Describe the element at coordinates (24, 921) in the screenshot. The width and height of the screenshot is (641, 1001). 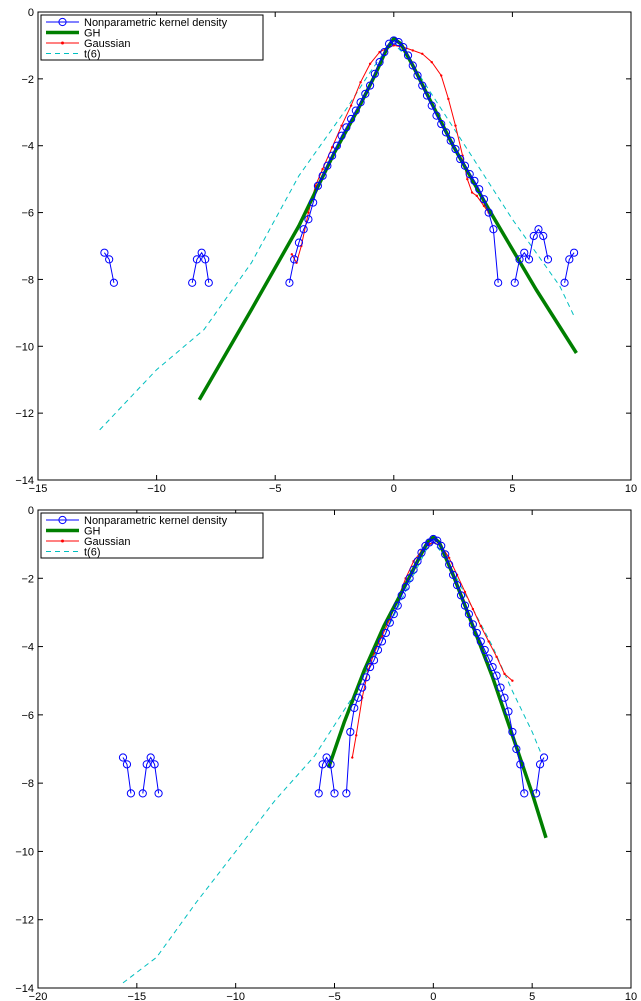
I see `y-tick-label: −12` at that location.